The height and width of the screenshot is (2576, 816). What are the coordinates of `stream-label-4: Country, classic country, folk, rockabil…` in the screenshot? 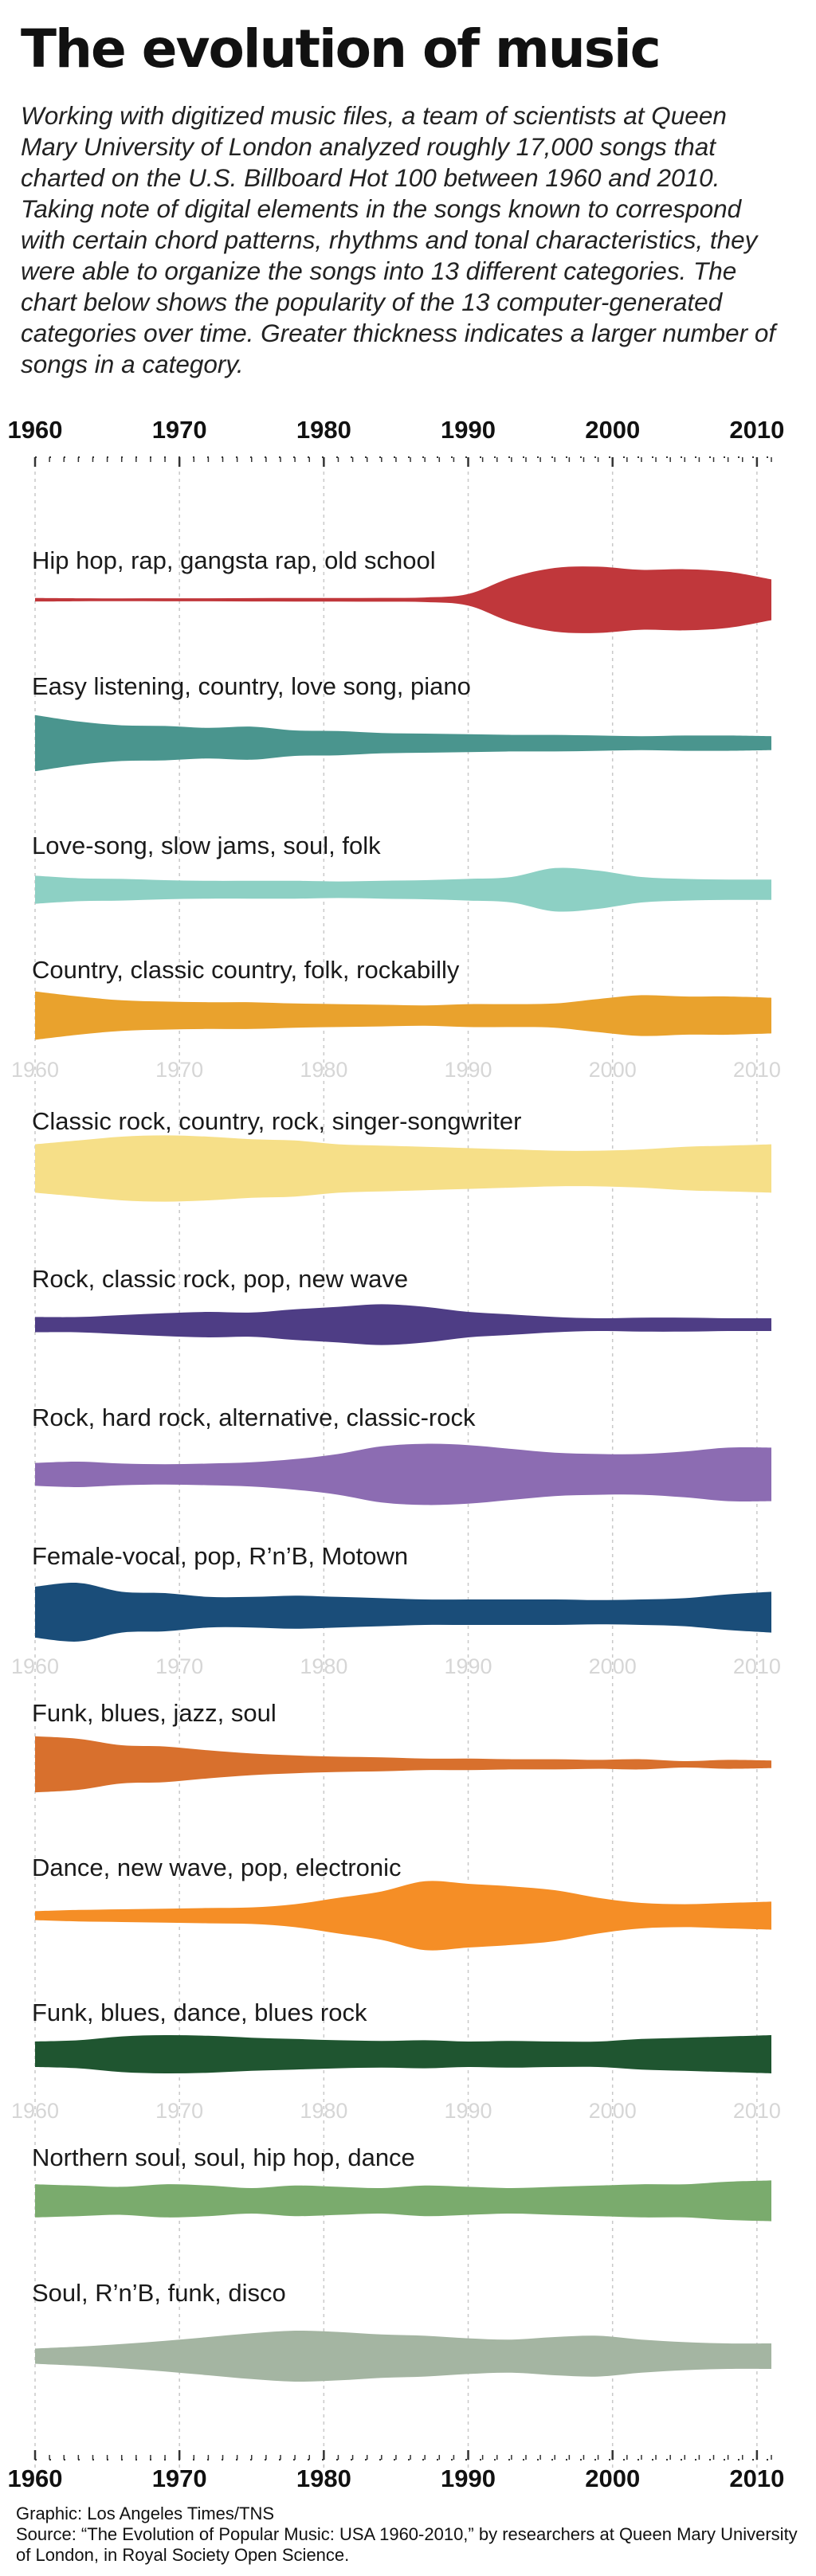 It's located at (246, 970).